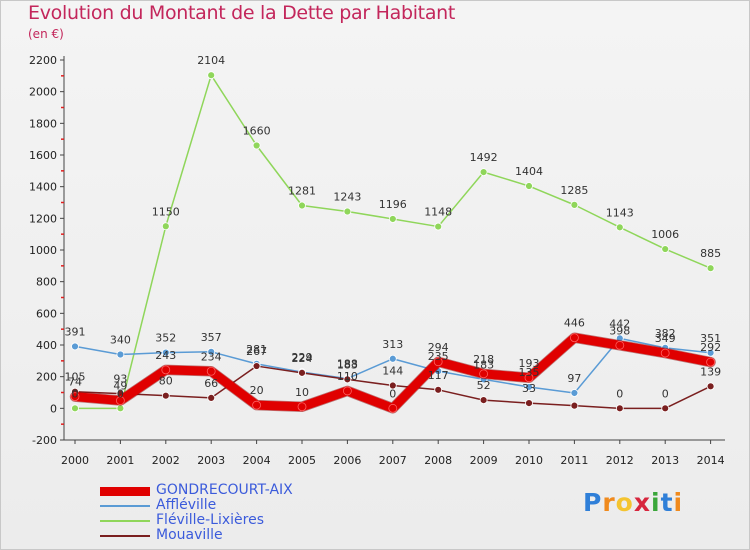 This screenshot has width=750, height=550. I want to click on data-label: 234, so click(211, 356).